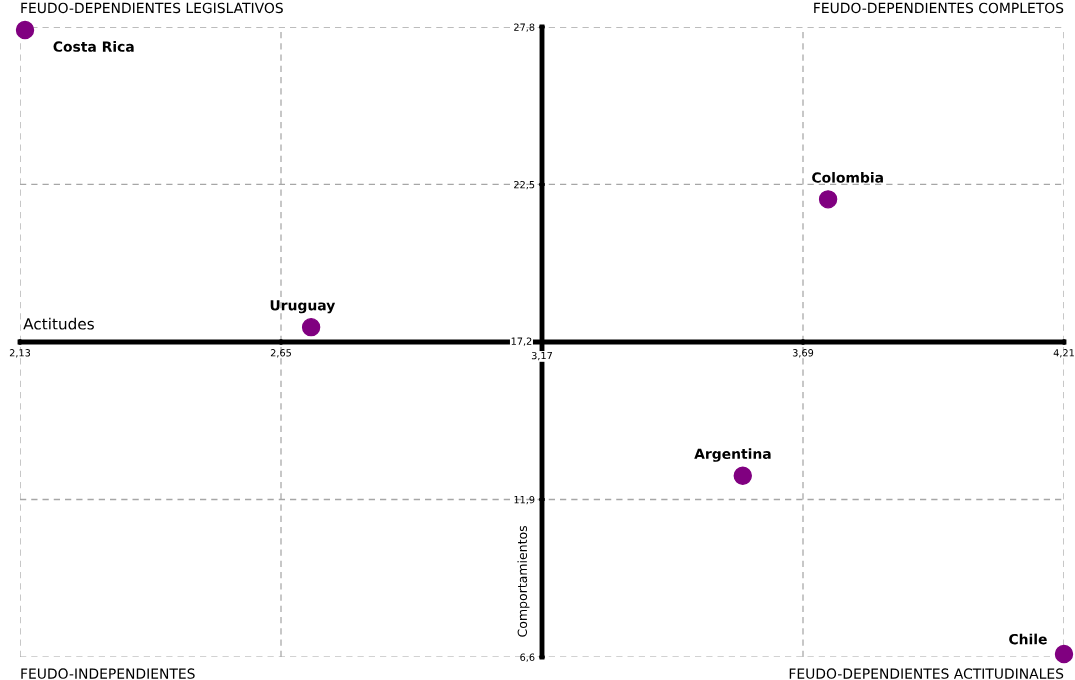 The width and height of the screenshot is (1075, 680). I want to click on x-tick-label: 2,65, so click(280, 353).